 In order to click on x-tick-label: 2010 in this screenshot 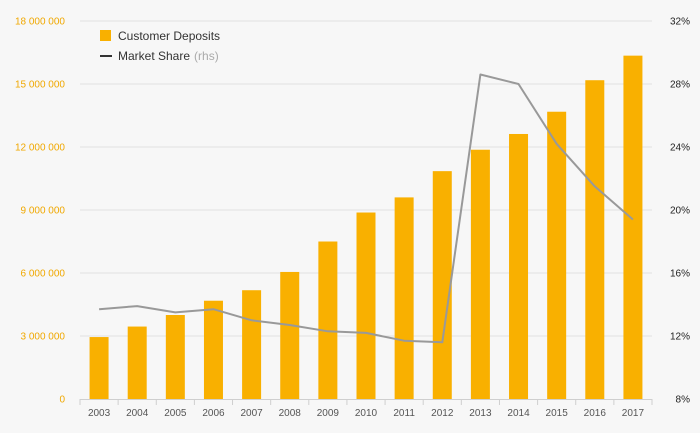, I will do `click(366, 413)`.